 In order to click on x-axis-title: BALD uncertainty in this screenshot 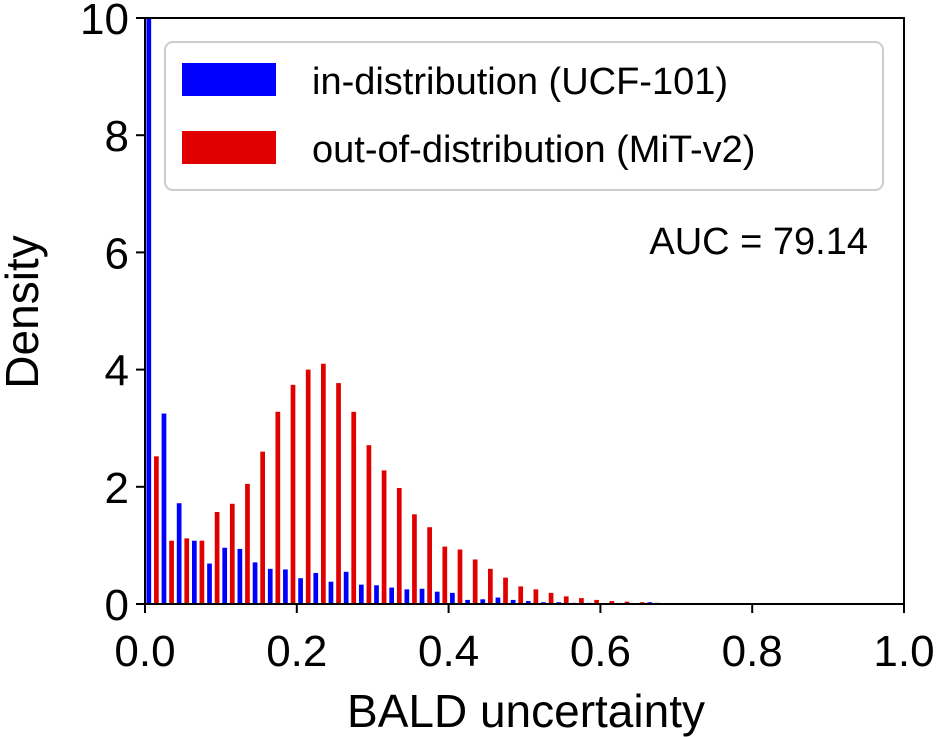, I will do `click(526, 711)`.